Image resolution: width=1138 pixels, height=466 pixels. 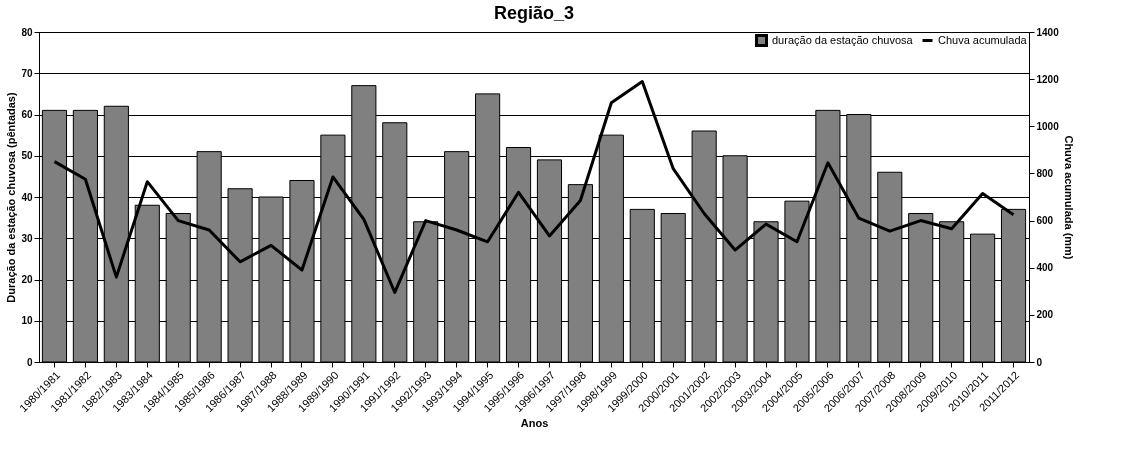 What do you see at coordinates (27, 32) in the screenshot?
I see `y-tick-label: 80` at bounding box center [27, 32].